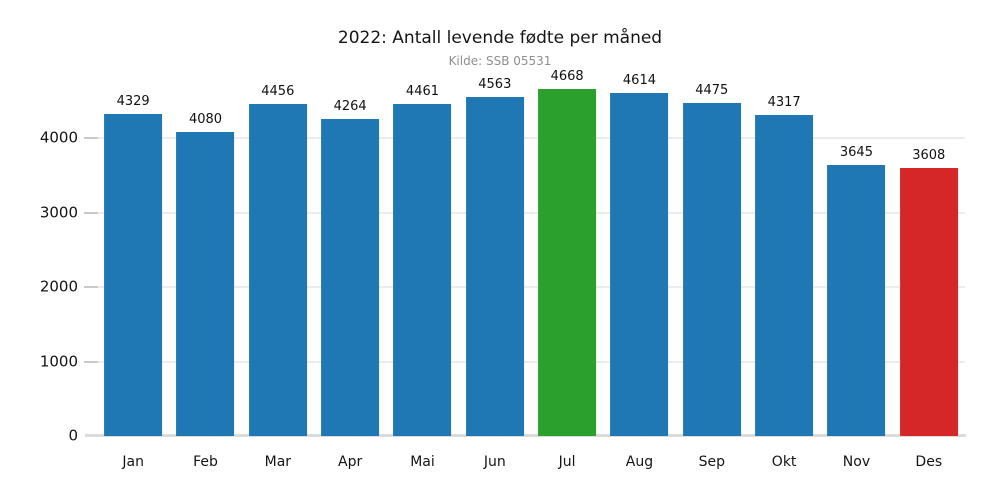 This screenshot has width=1000, height=500. What do you see at coordinates (73, 435) in the screenshot?
I see `y-tick-label: 0` at bounding box center [73, 435].